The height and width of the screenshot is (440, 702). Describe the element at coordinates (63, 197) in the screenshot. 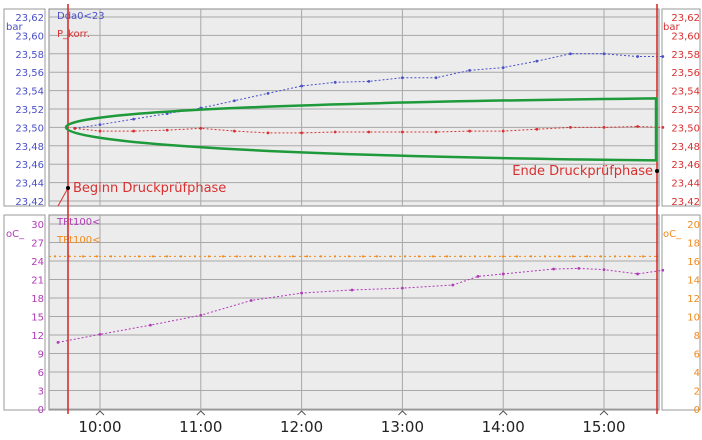

I see `begin-marker-stem` at that location.